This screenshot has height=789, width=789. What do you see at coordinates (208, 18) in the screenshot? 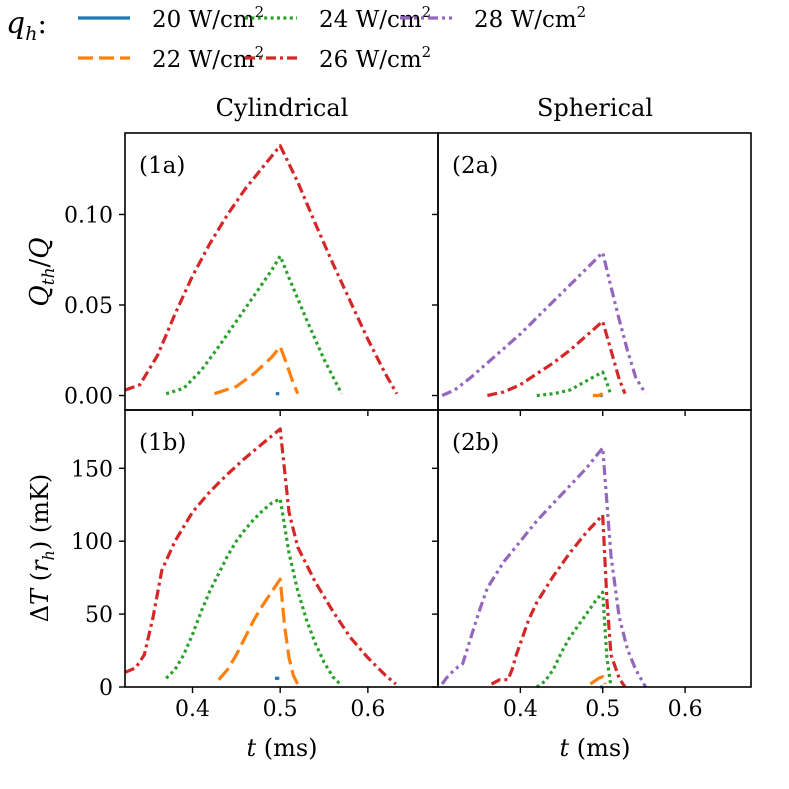
I see `legend-label-20: 20 W/cm2` at bounding box center [208, 18].